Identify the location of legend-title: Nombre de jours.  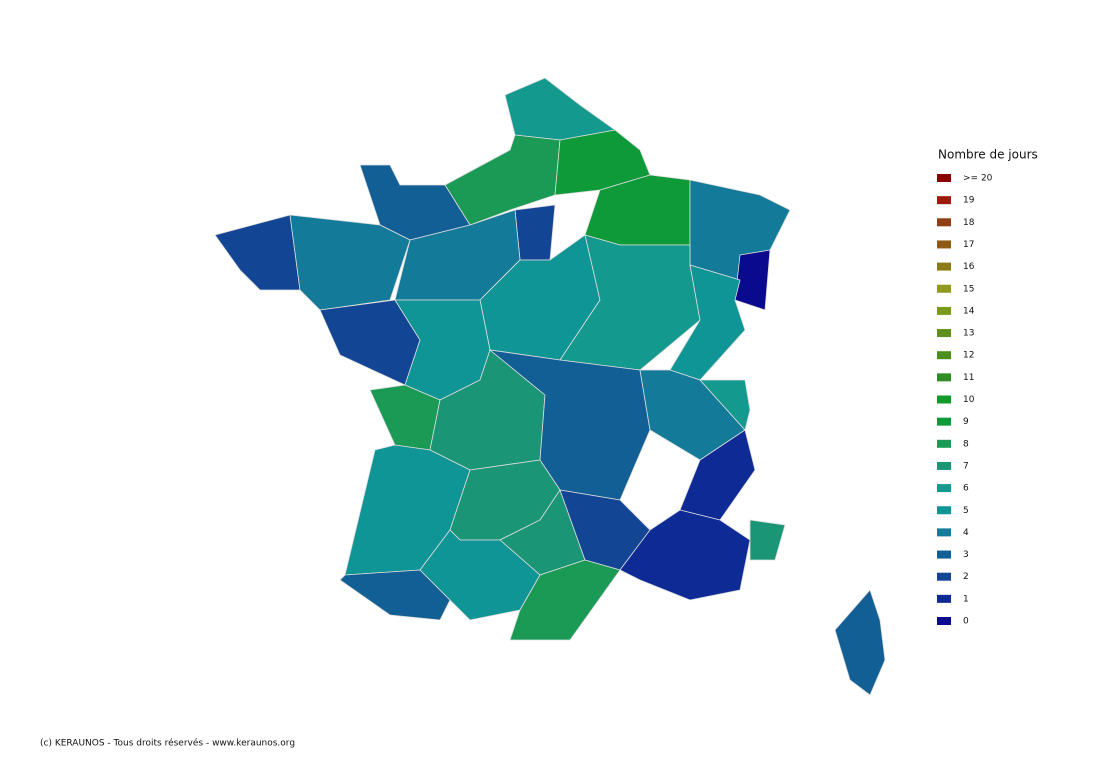
(988, 155).